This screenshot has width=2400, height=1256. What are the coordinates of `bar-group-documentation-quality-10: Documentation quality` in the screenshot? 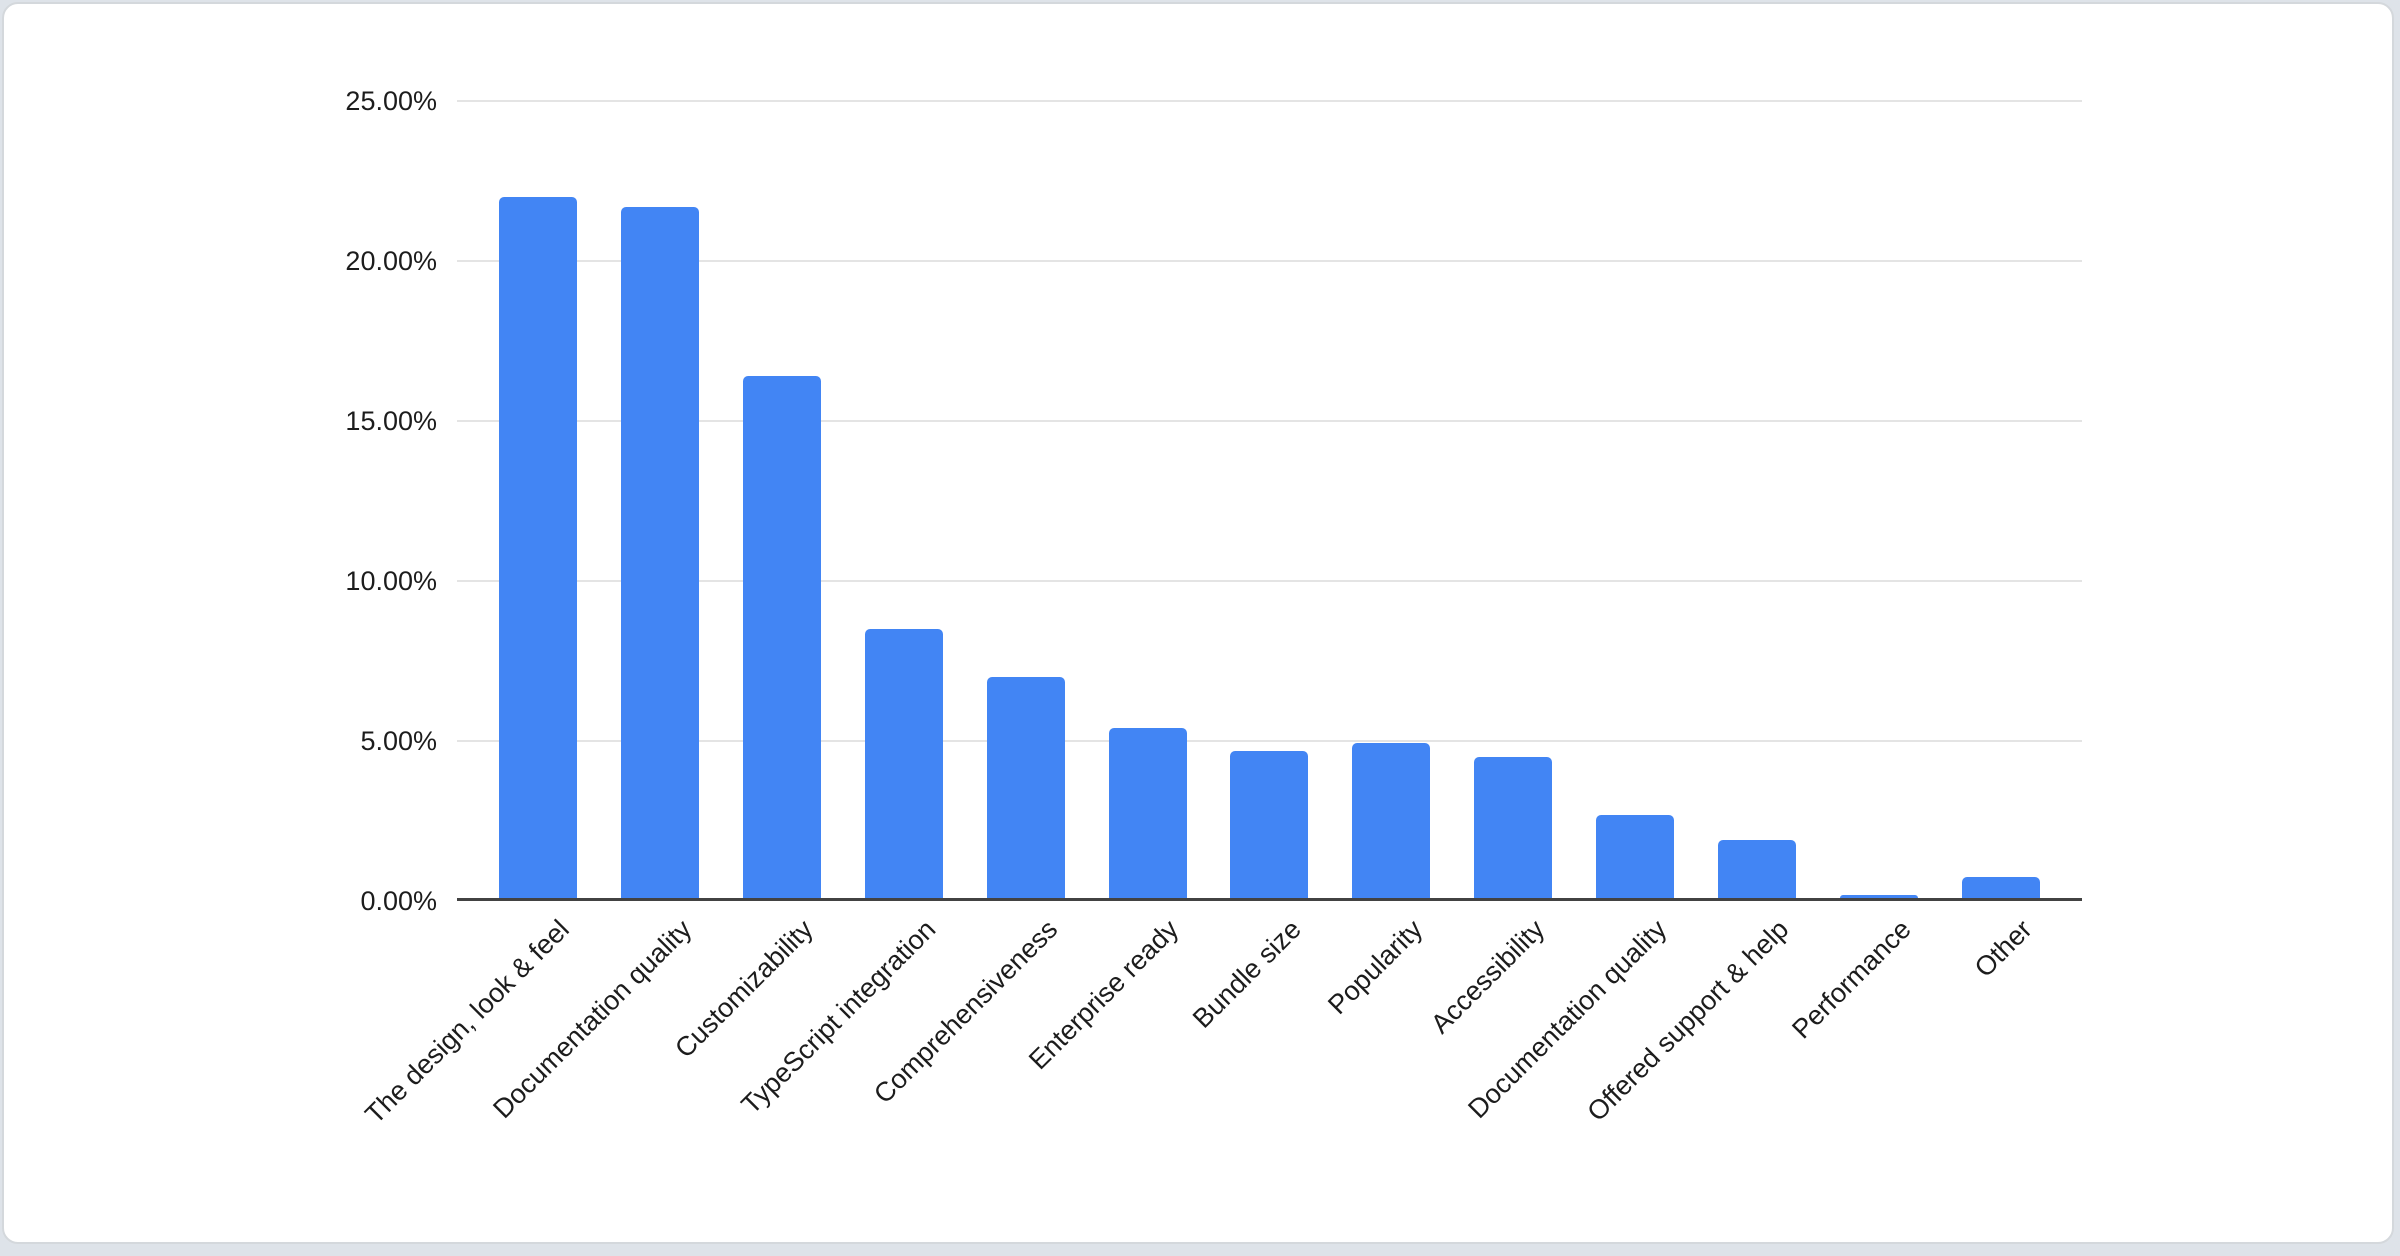 It's located at (1579, 612).